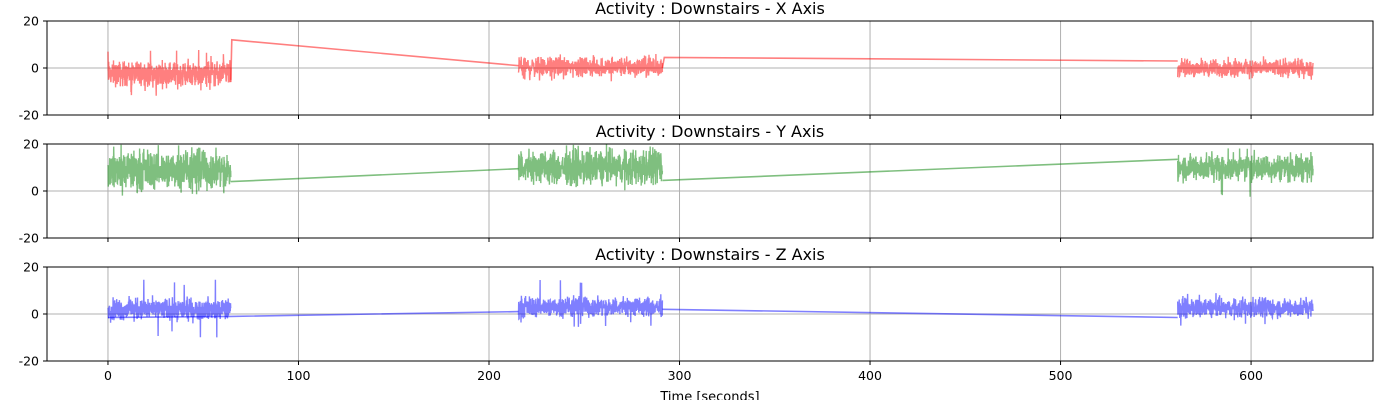 This screenshot has height=400, width=1400. Describe the element at coordinates (870, 375) in the screenshot. I see `z-xtick-label: 400` at that location.